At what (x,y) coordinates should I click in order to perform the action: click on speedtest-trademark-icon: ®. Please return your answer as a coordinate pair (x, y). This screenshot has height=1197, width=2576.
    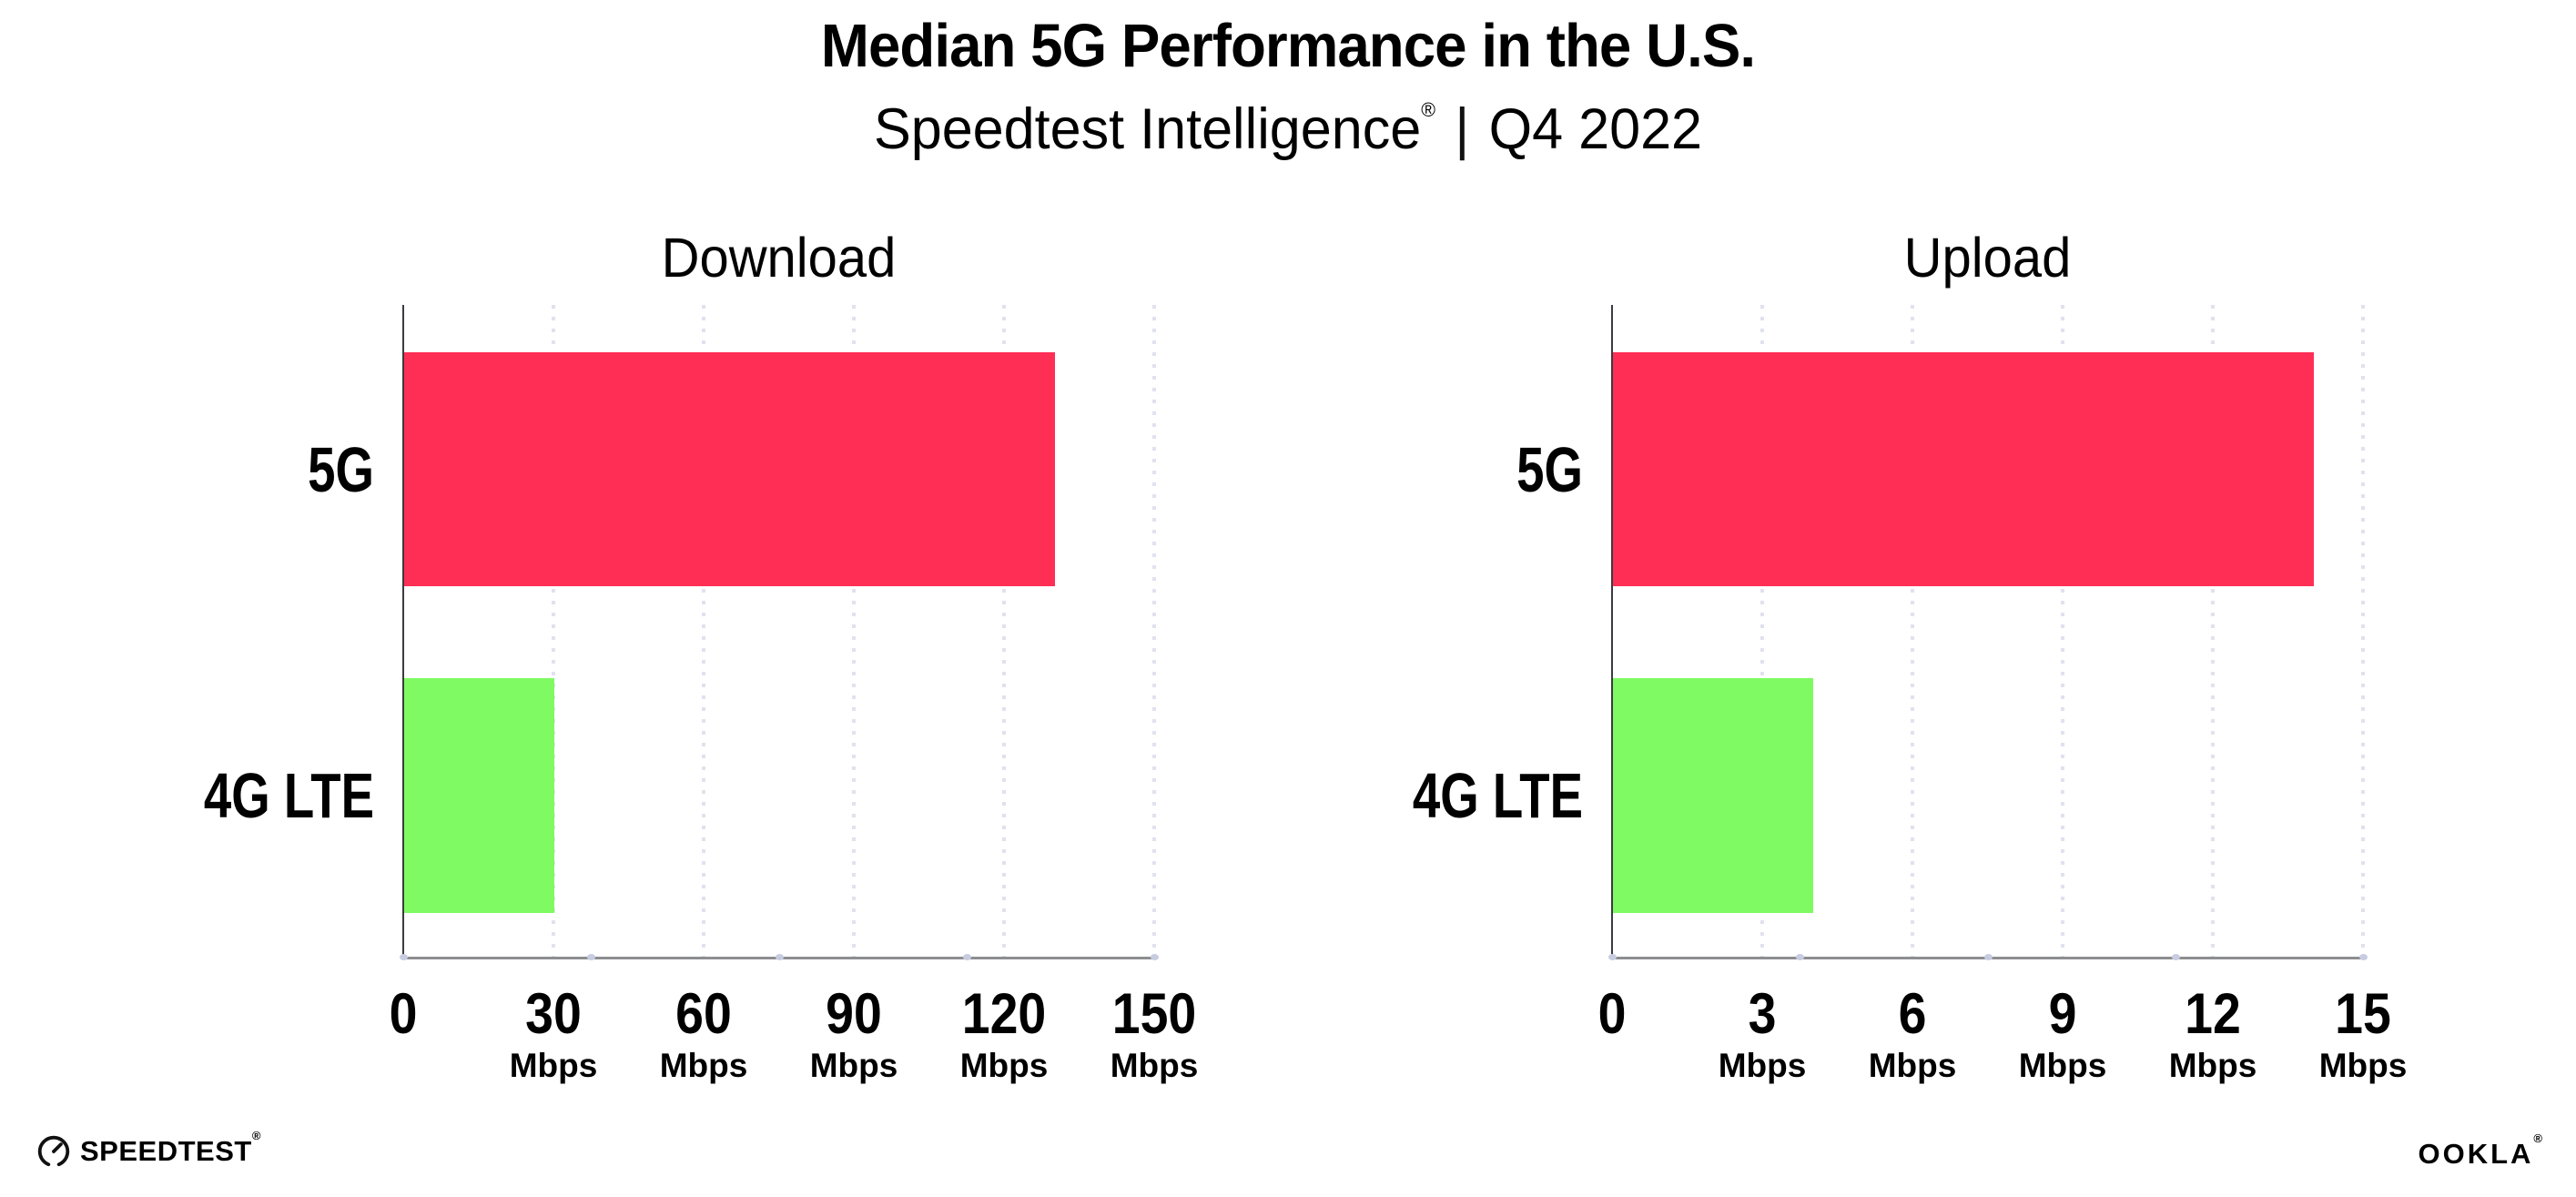
    Looking at the image, I should click on (256, 1136).